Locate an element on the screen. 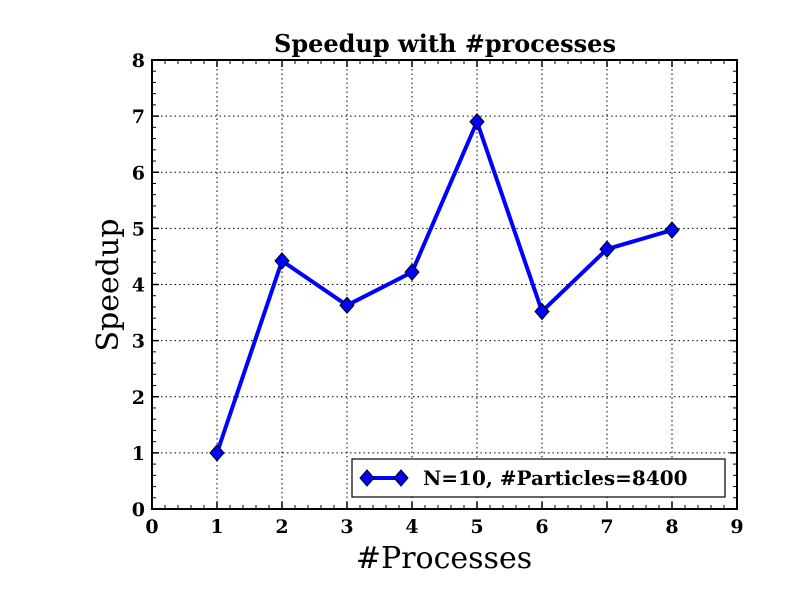 This screenshot has height=600, width=800. y-tick-label: 6 is located at coordinates (138, 173).